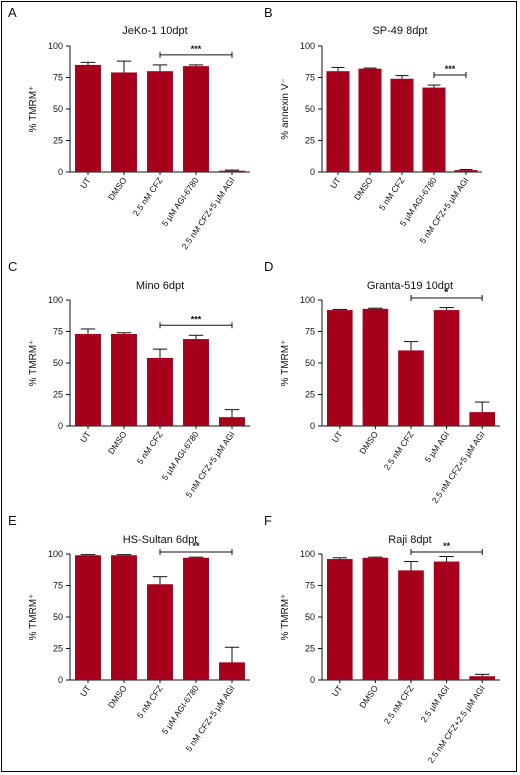 The image size is (520, 775). What do you see at coordinates (12, 266) in the screenshot?
I see `panel-letter: C` at bounding box center [12, 266].